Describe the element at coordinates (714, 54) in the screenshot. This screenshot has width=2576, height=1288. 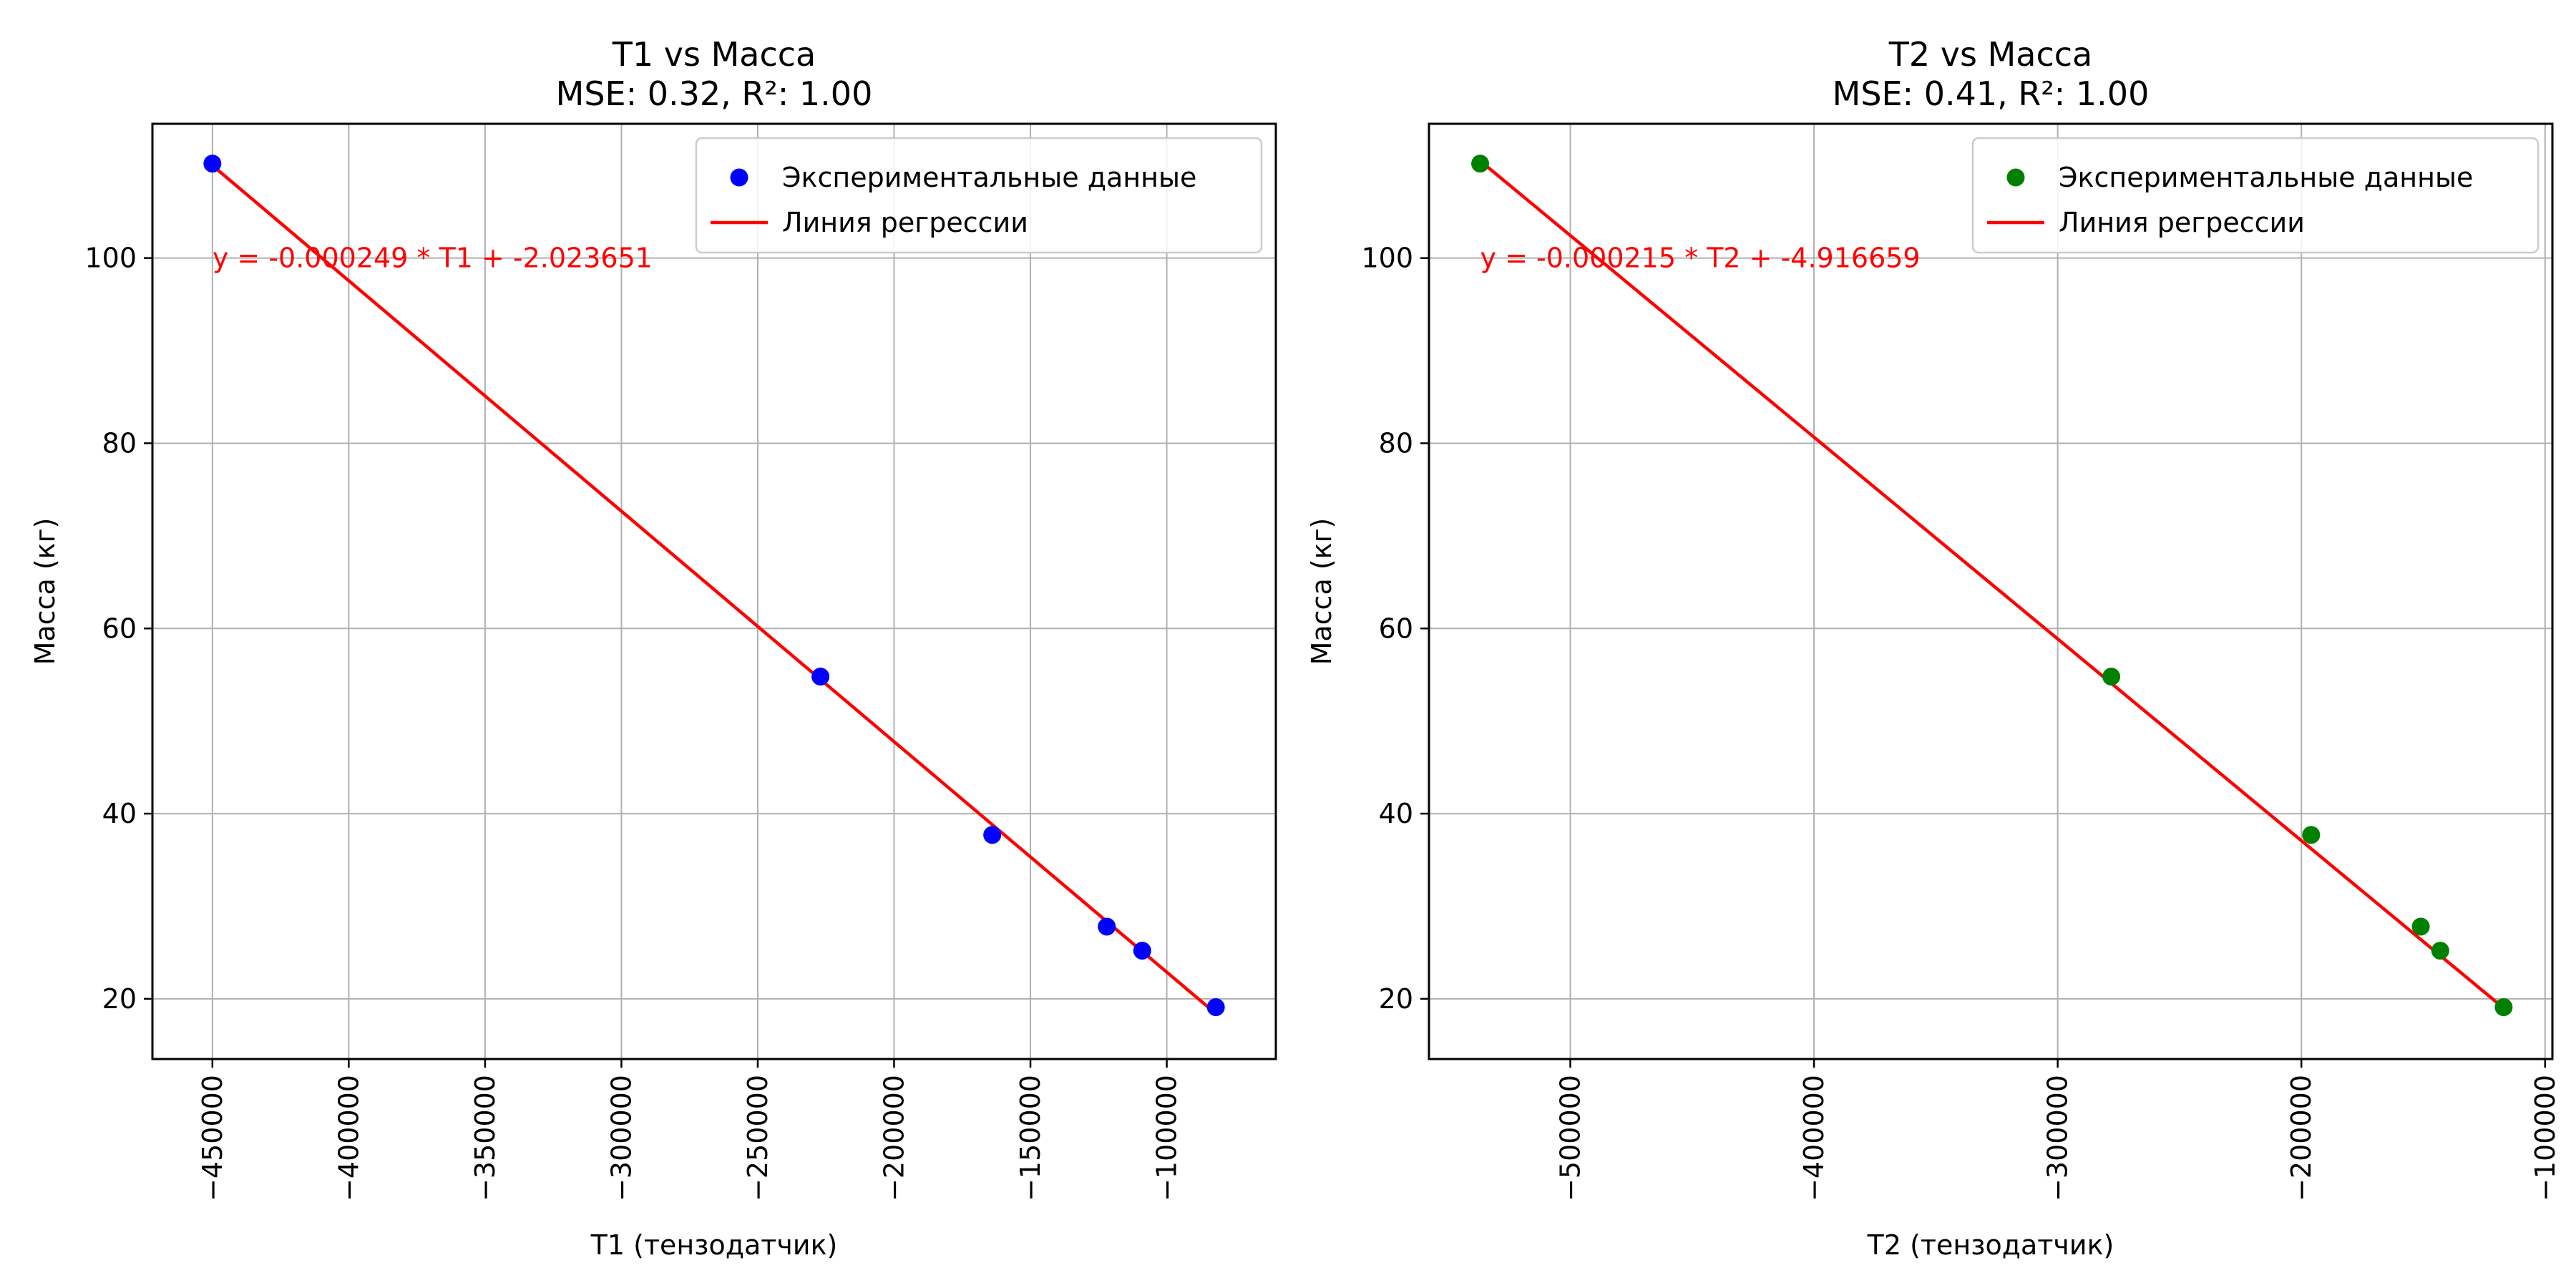
I see `chart-title: T1 vs Масса` at that location.